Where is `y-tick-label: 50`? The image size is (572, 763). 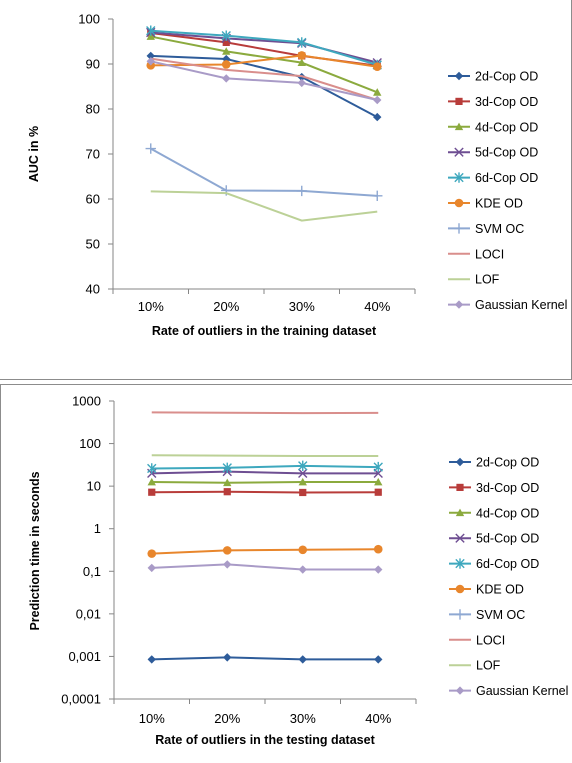 y-tick-label: 50 is located at coordinates (93, 244).